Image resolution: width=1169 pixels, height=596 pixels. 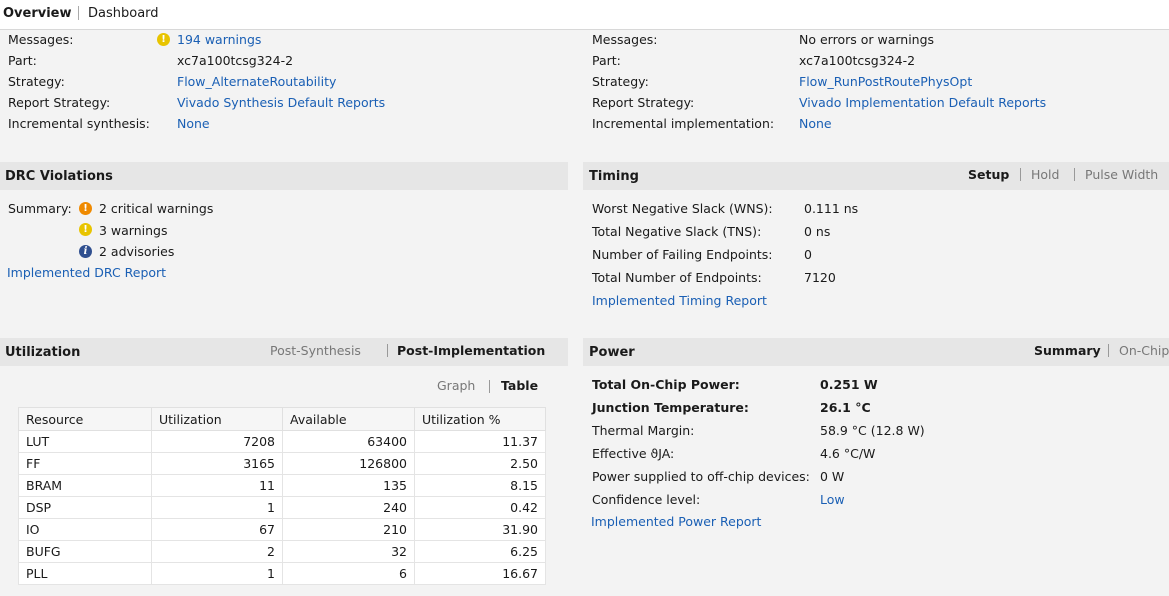 What do you see at coordinates (85, 485) in the screenshot?
I see `table-cell: BRAM` at bounding box center [85, 485].